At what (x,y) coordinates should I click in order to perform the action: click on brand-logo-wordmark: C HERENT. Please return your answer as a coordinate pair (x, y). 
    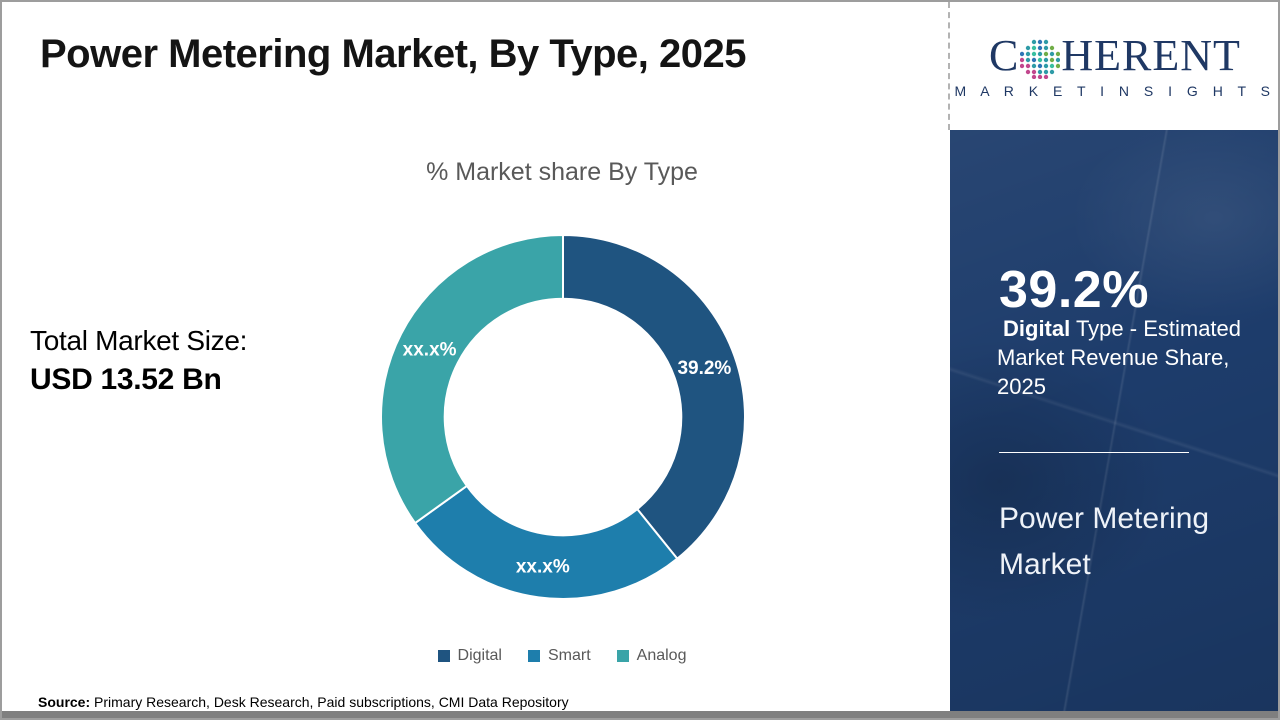
    Looking at the image, I should click on (1115, 55).